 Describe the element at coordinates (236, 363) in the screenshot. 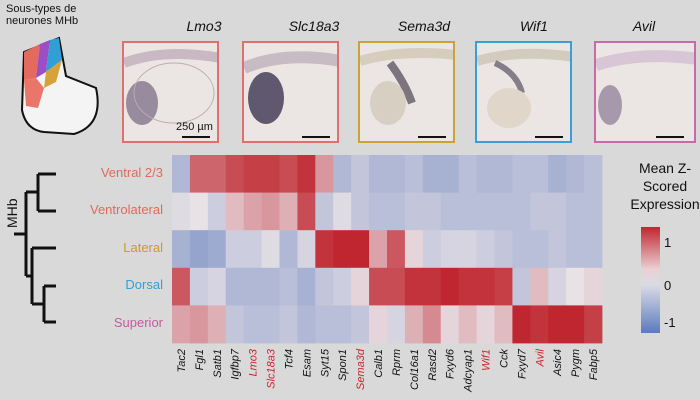

I see `column-label: Igfbp7` at that location.